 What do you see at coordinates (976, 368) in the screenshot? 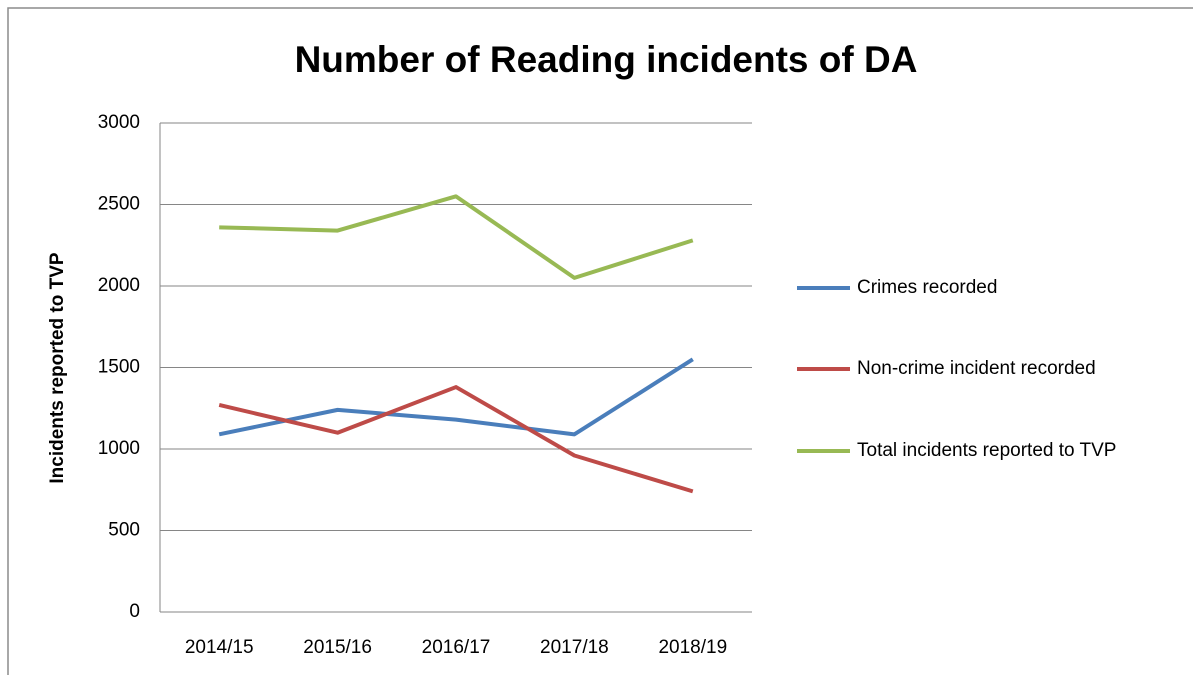
I see `legend-label: Non-crime incident recorded` at bounding box center [976, 368].